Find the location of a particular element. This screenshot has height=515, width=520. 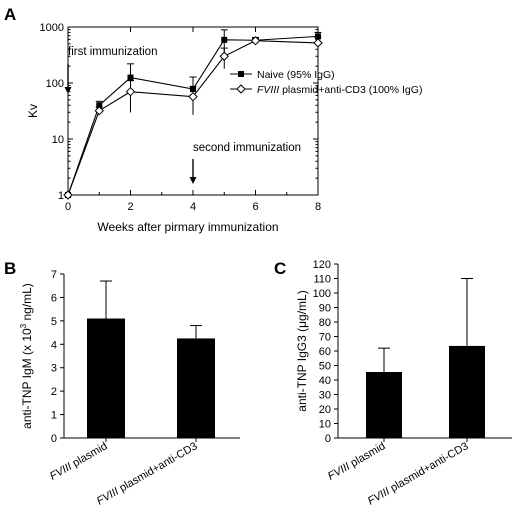

panel-c-y-tick-label: 110 is located at coordinates (322, 280).